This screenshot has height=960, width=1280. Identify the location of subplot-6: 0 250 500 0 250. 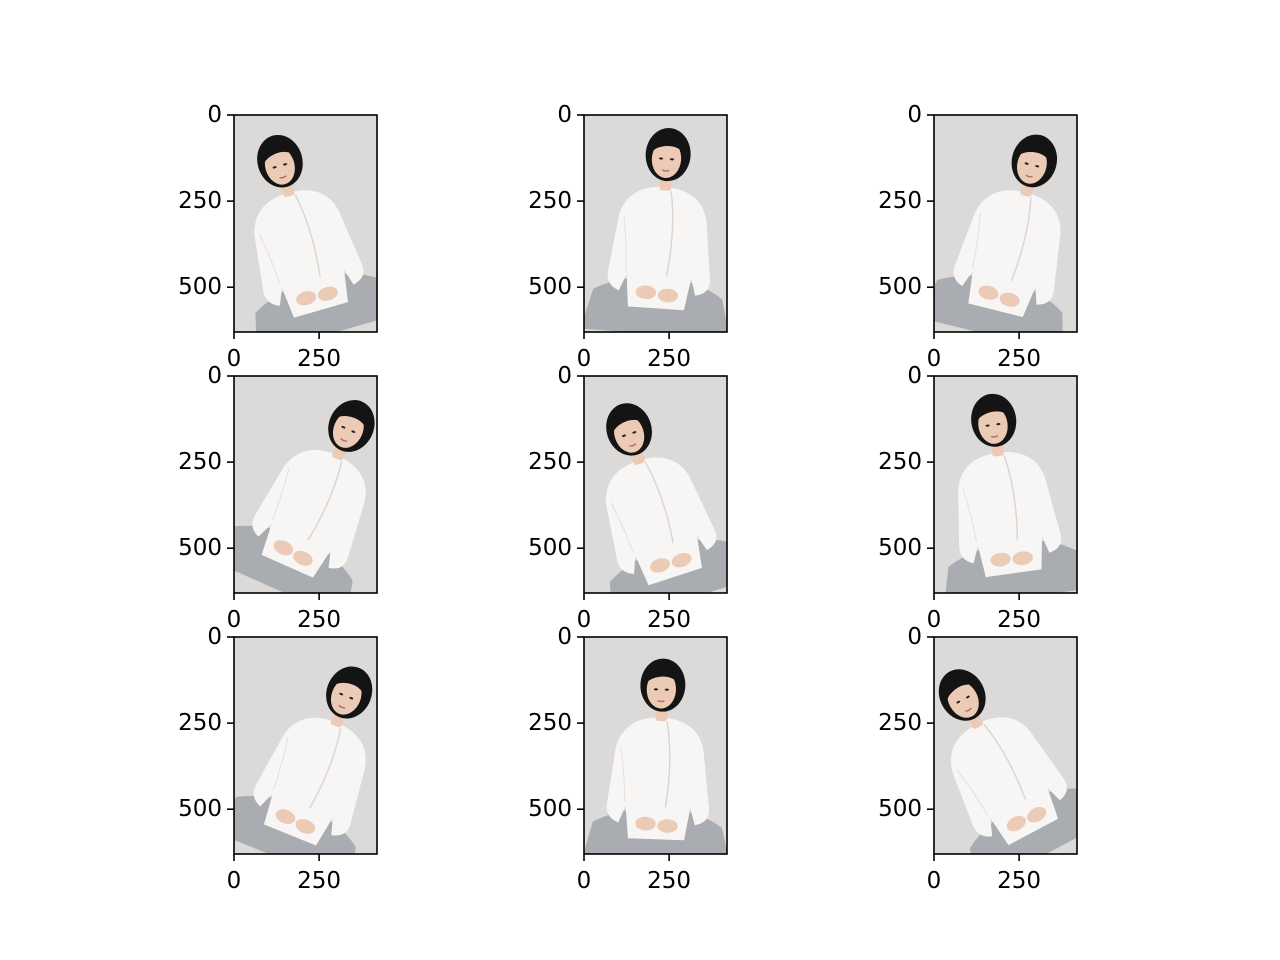
(978, 498).